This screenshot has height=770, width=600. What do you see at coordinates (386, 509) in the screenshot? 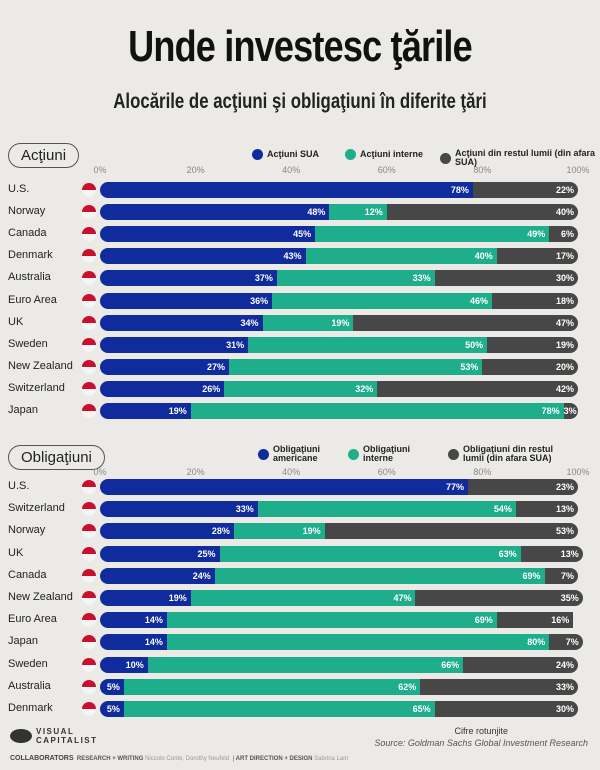
I see `domestic-segment: 54%` at bounding box center [386, 509].